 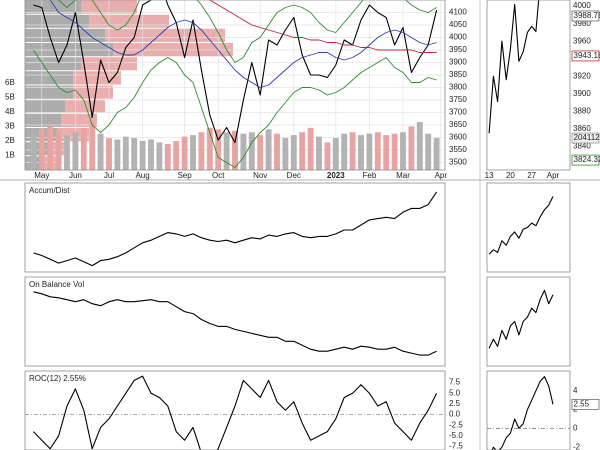 I want to click on y-tick-label: 3650, so click(x=458, y=124).